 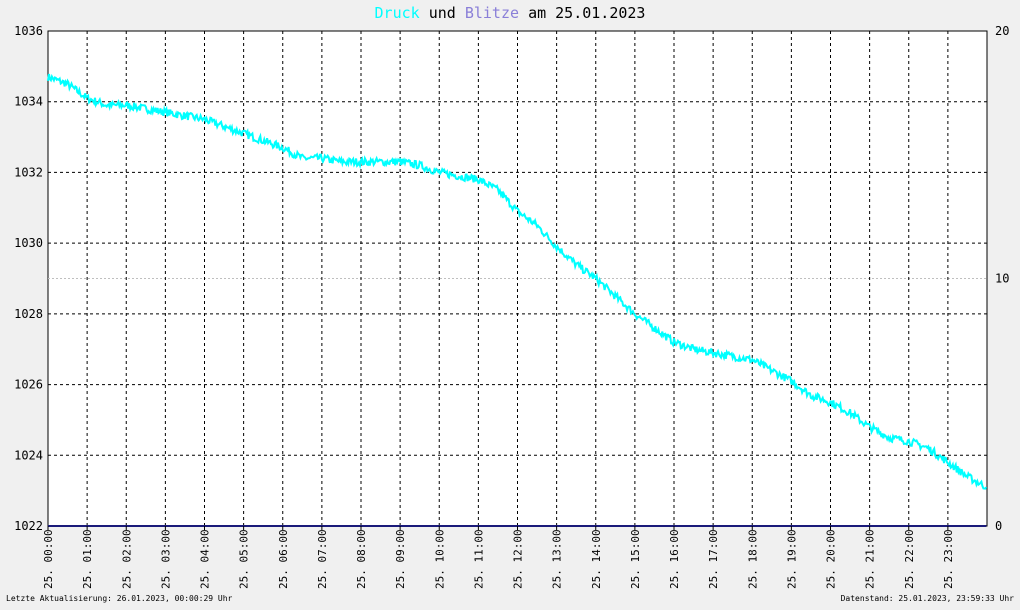 I want to click on x-tick-label: 25. 01:00, so click(x=87, y=559).